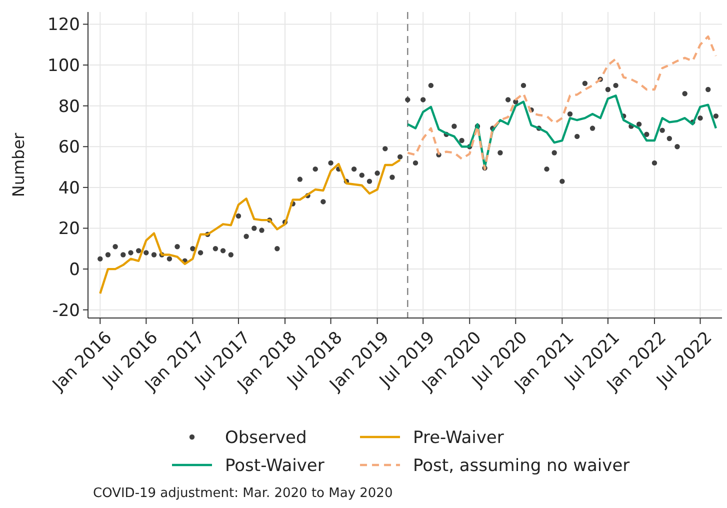 Image resolution: width=727 pixels, height=508 pixels. Describe the element at coordinates (69, 106) in the screenshot. I see `y-tick-label: 80` at that location.